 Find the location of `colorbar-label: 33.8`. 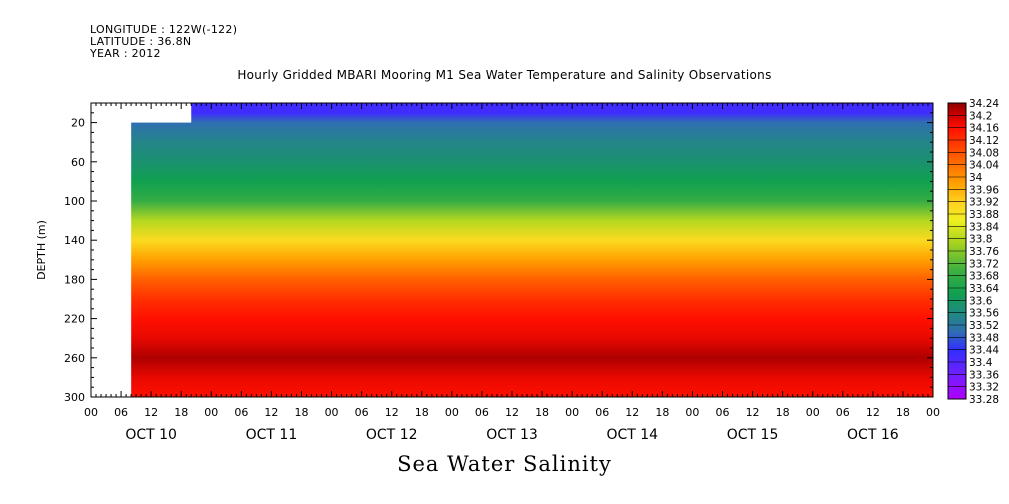

colorbar-label: 33.8 is located at coordinates (980, 240).